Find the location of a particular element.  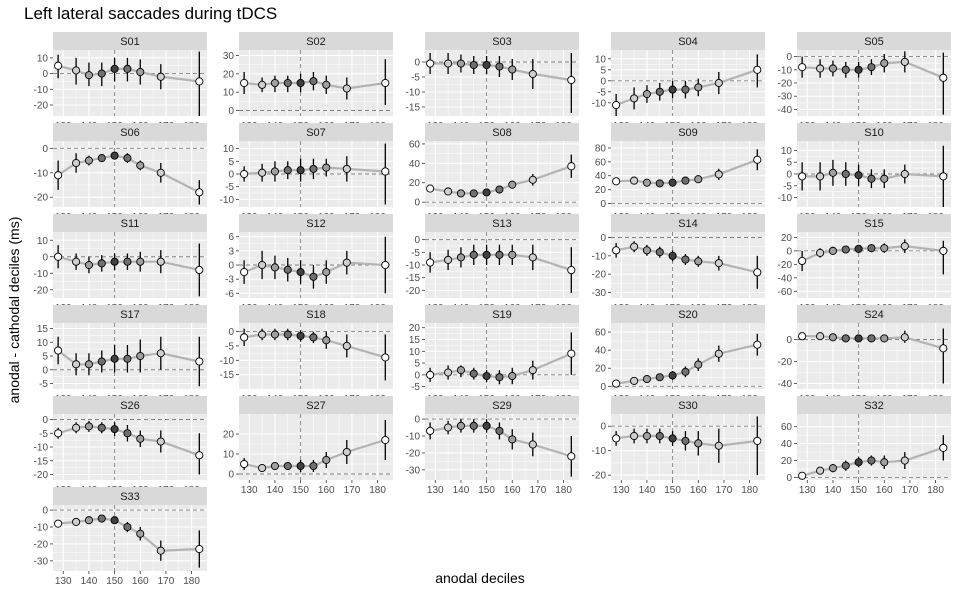

y-tick-label: 3 is located at coordinates (231, 251).